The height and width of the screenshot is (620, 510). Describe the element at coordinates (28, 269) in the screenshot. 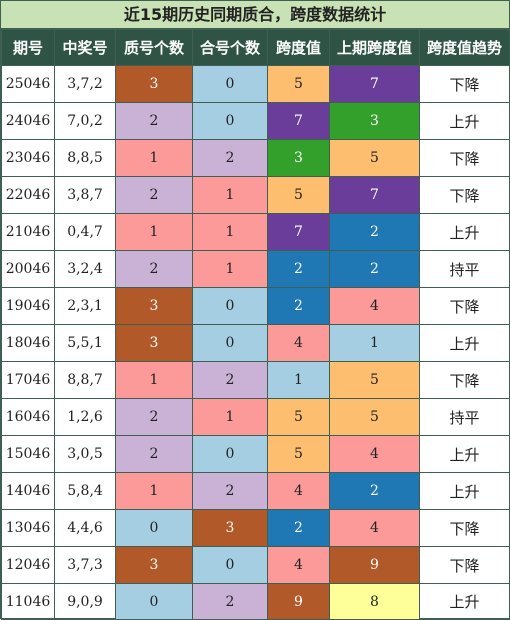

I see `cell-issue: 20046` at that location.